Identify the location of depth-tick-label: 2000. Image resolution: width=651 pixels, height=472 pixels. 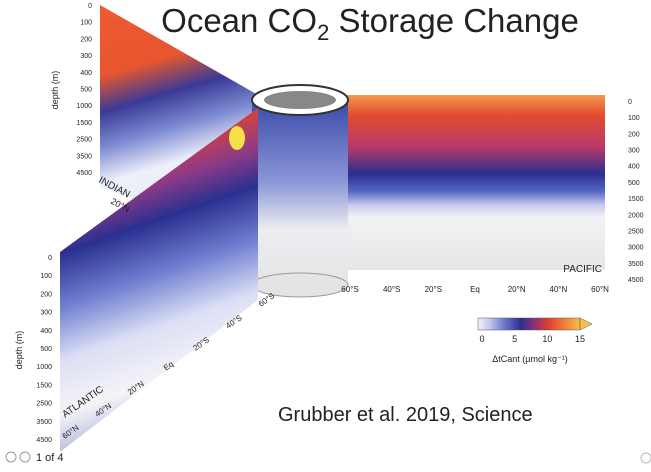
(636, 215).